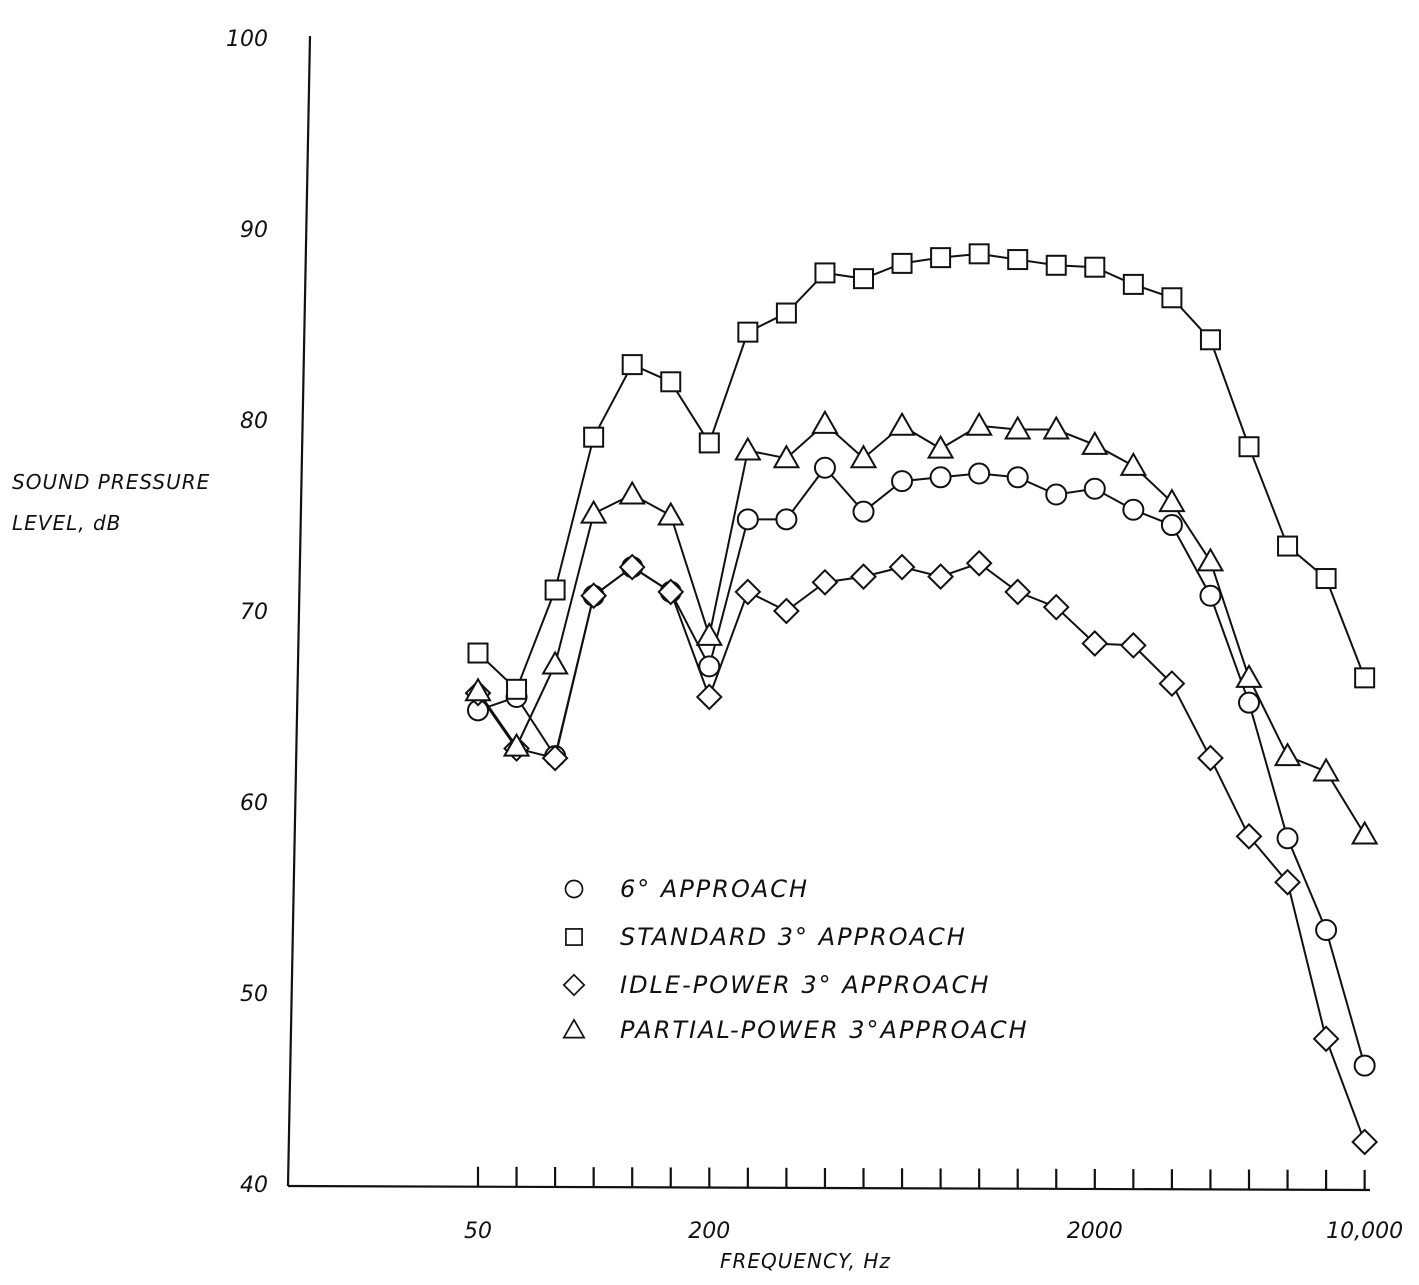  Describe the element at coordinates (1095, 1231) in the screenshot. I see `x-tick-label: 2000` at that location.